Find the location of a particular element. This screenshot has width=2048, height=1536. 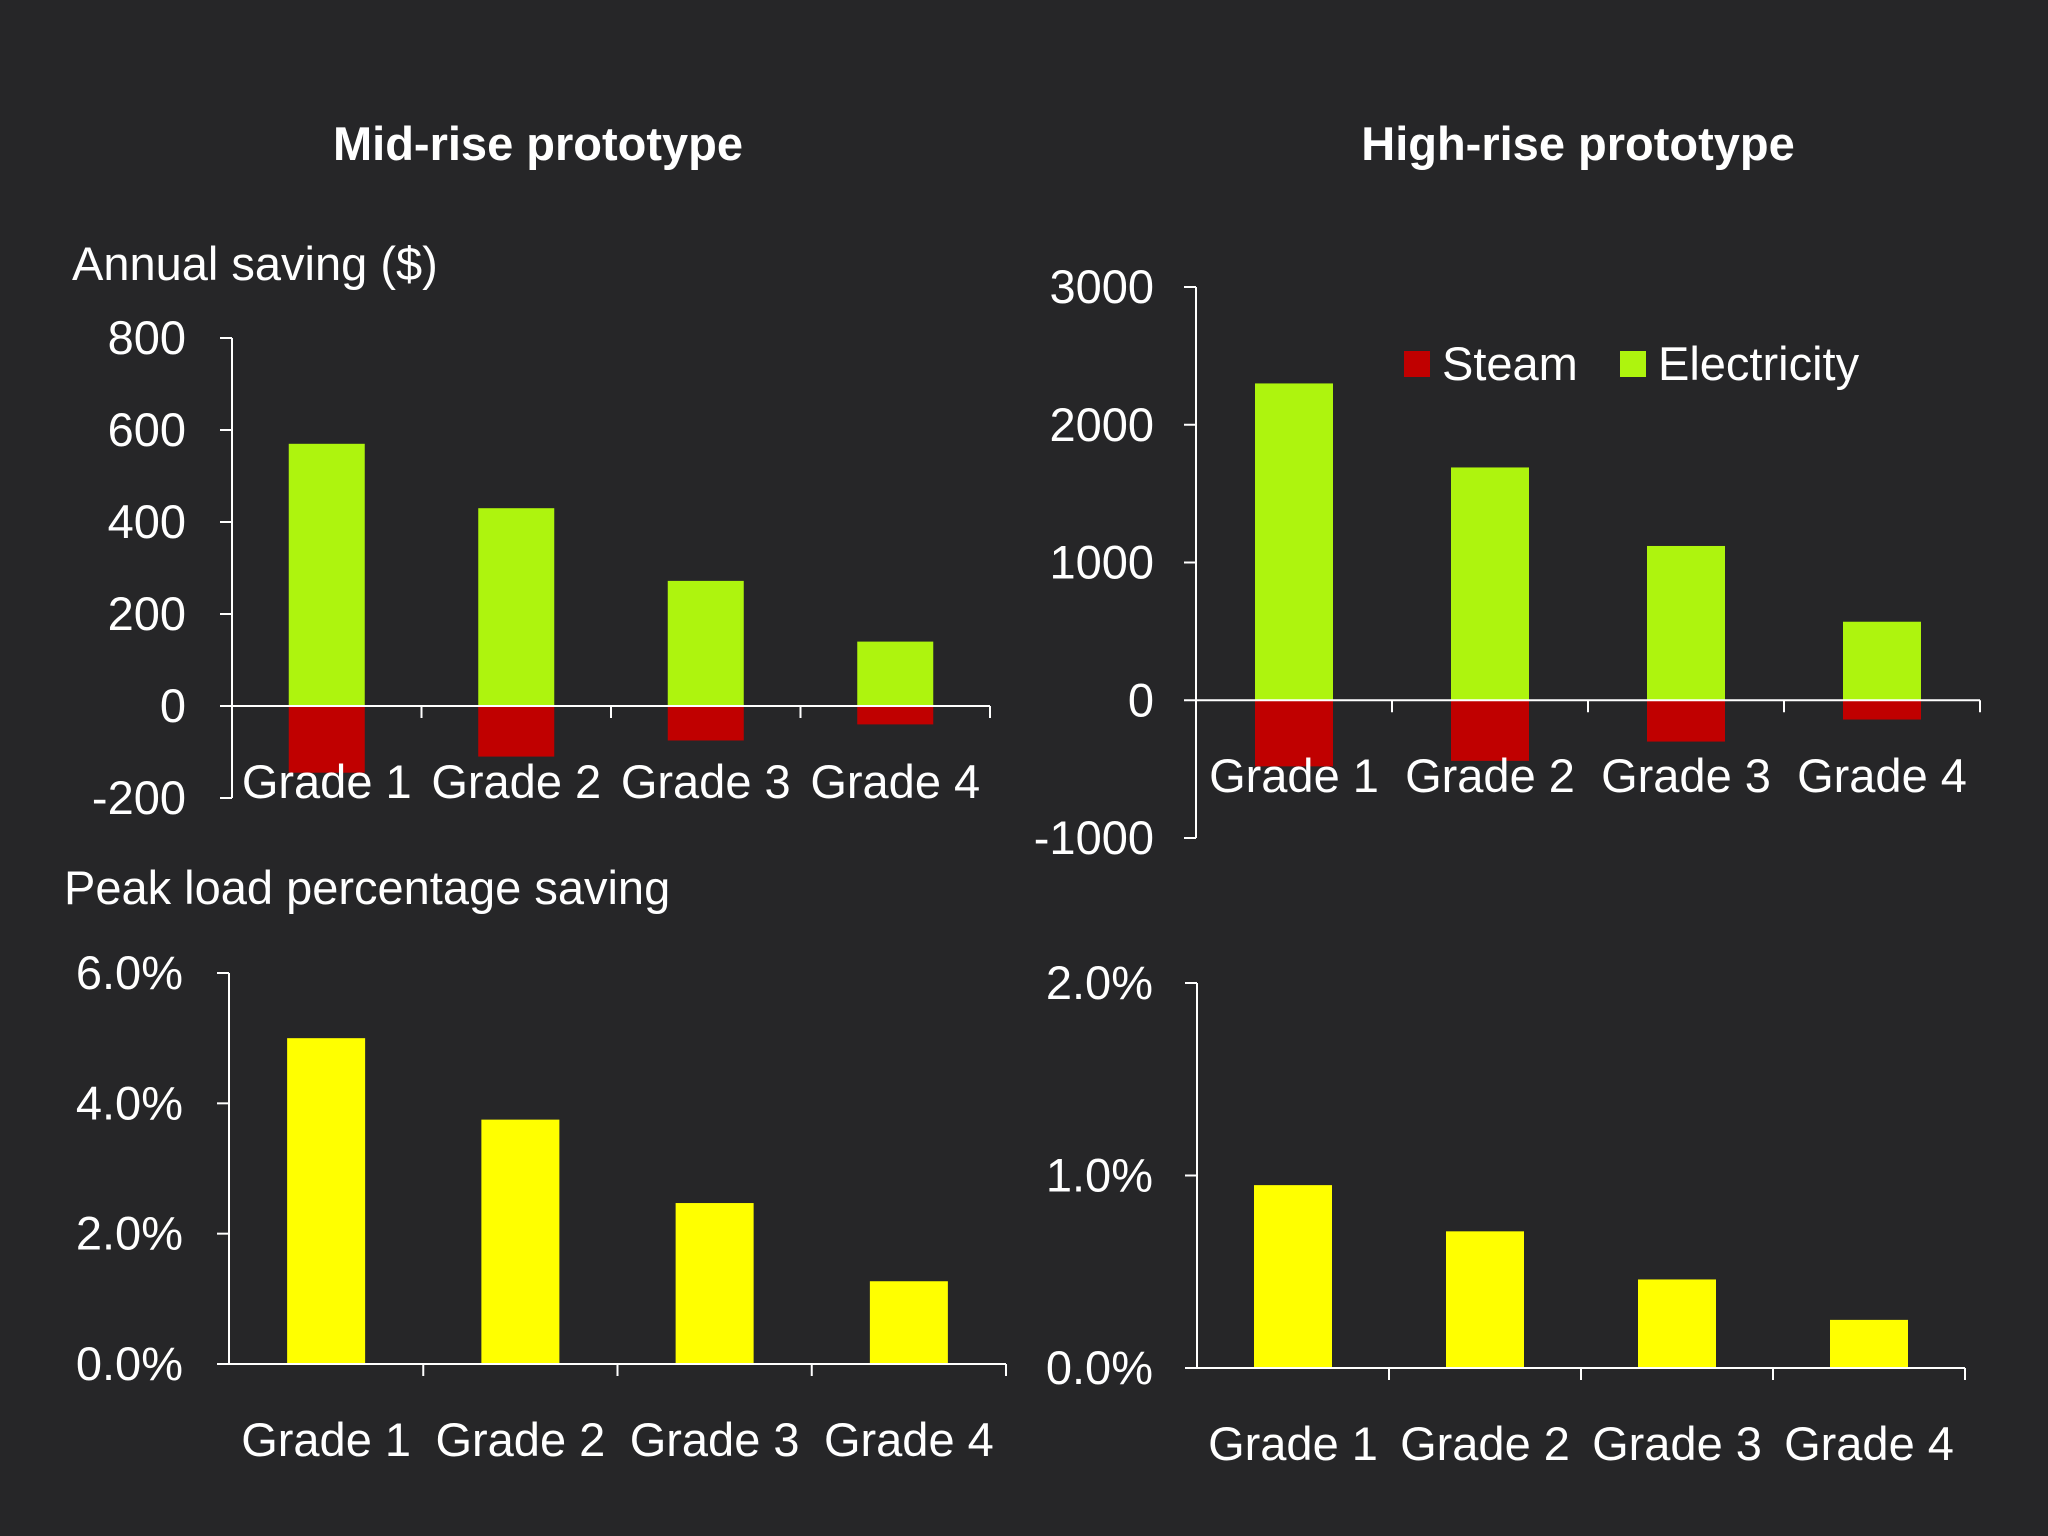

mid-peak-bar-peak-load-saving--3 is located at coordinates (714, 1283).